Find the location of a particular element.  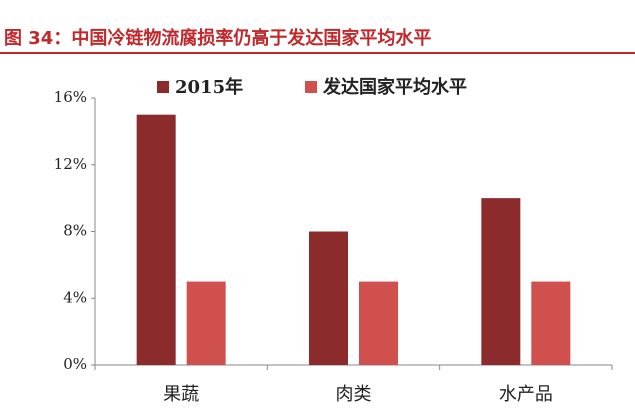

y-tick-label: 8% is located at coordinates (75, 231).